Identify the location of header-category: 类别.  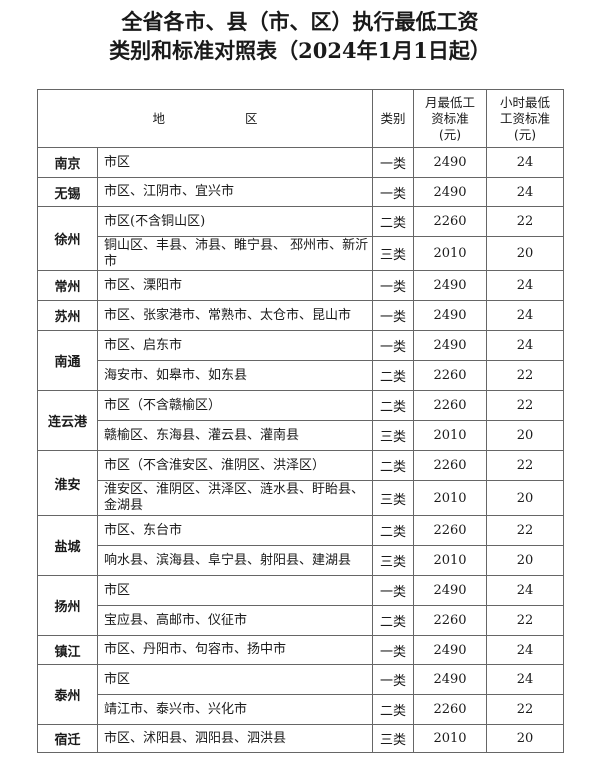
(393, 118).